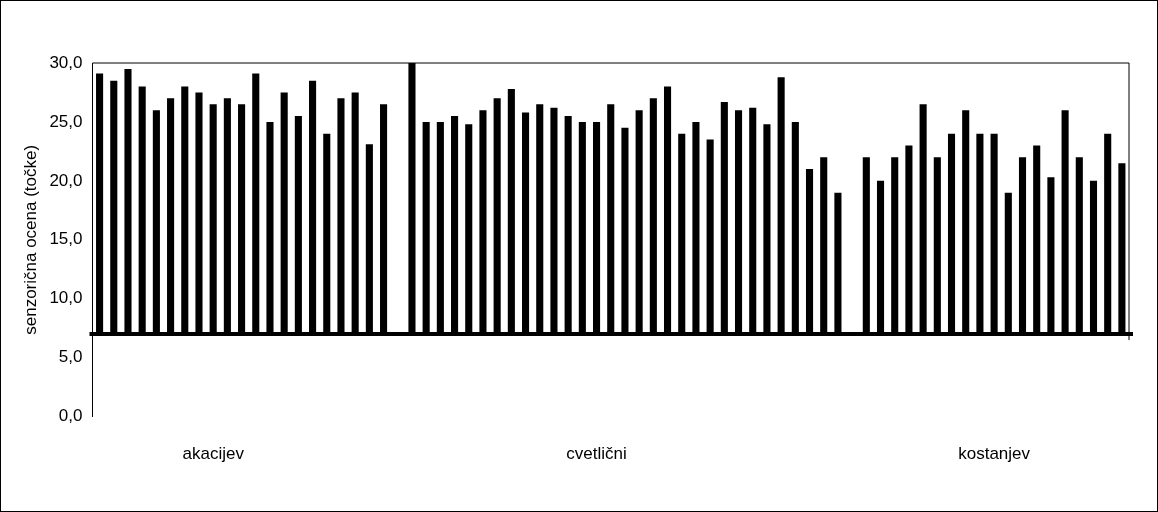 The image size is (1158, 512). Describe the element at coordinates (66, 298) in the screenshot. I see `y-tick-label: 10,0` at that location.